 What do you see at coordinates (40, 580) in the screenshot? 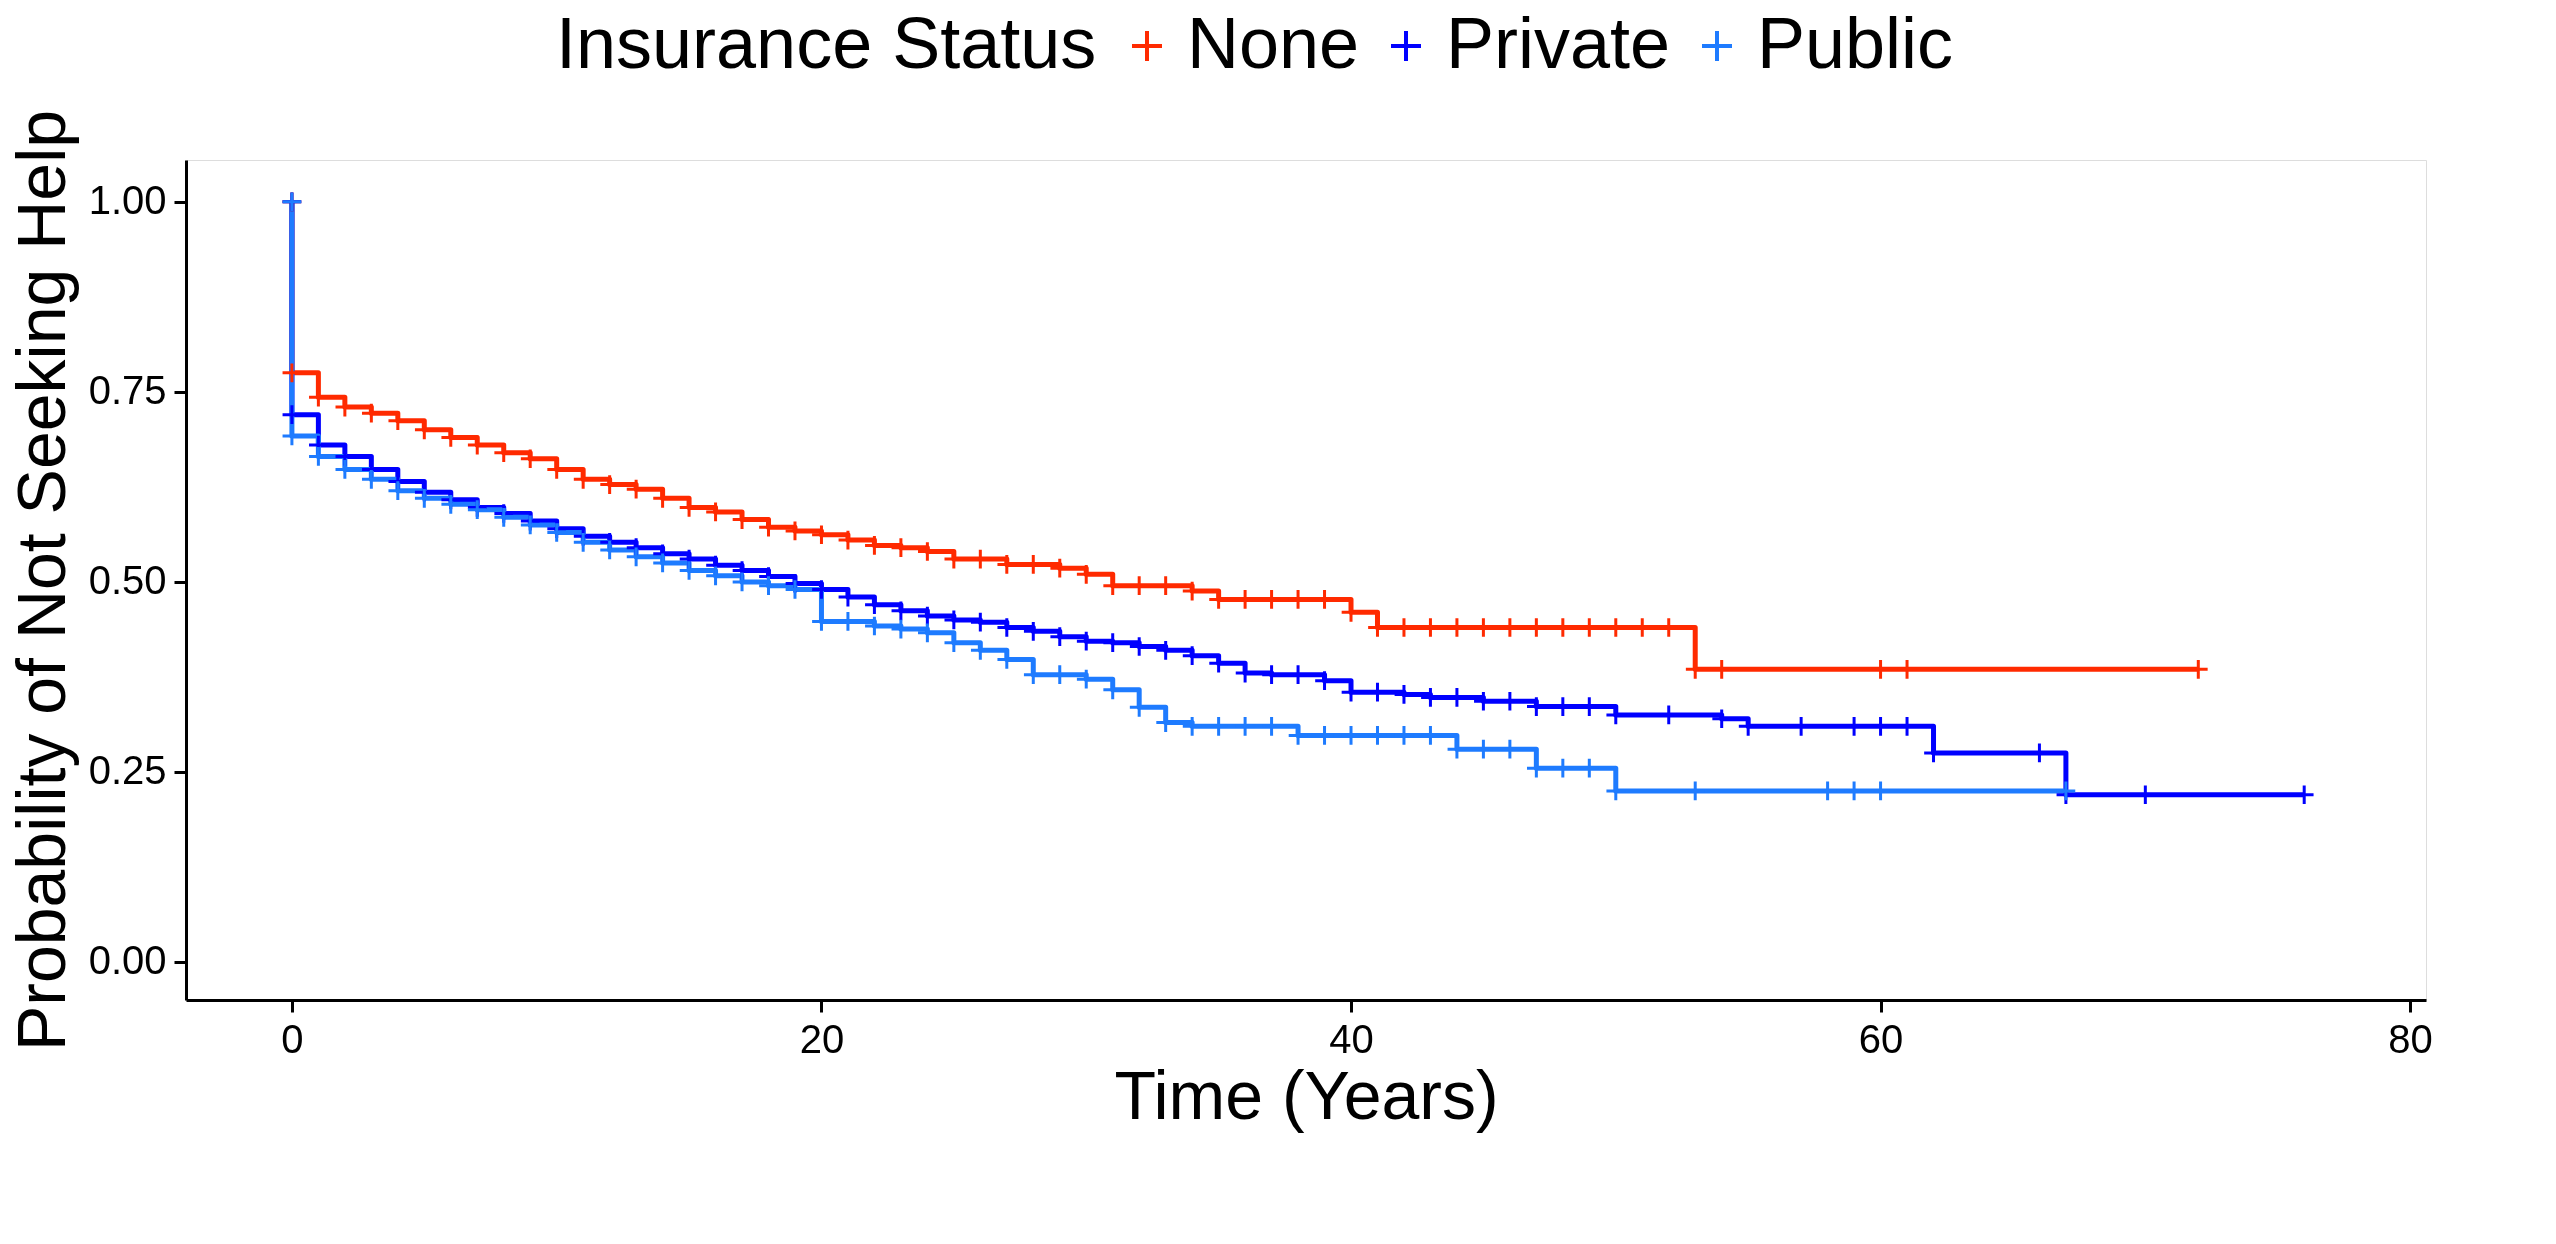
I see `y-axis-title: Probability of Not Seeking Help` at bounding box center [40, 580].